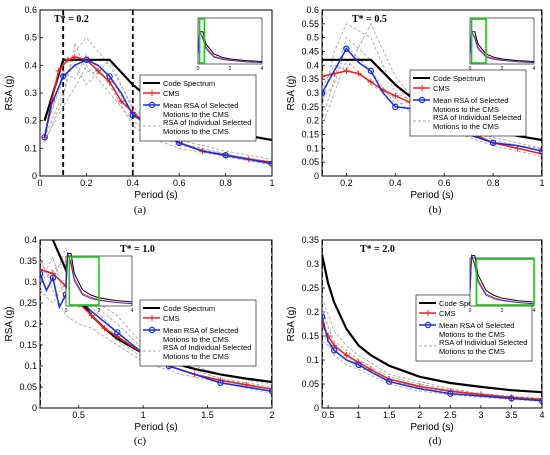 The image size is (550, 455). What do you see at coordinates (310, 384) in the screenshot?
I see `y-tick-label: 0.05` at bounding box center [310, 384].